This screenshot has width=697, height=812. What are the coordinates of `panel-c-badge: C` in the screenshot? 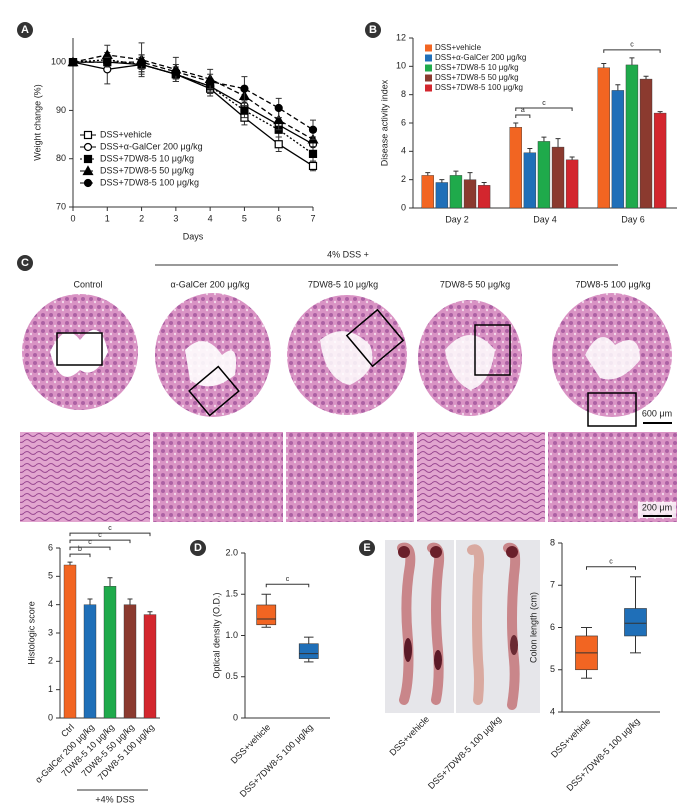 It's located at (25, 263).